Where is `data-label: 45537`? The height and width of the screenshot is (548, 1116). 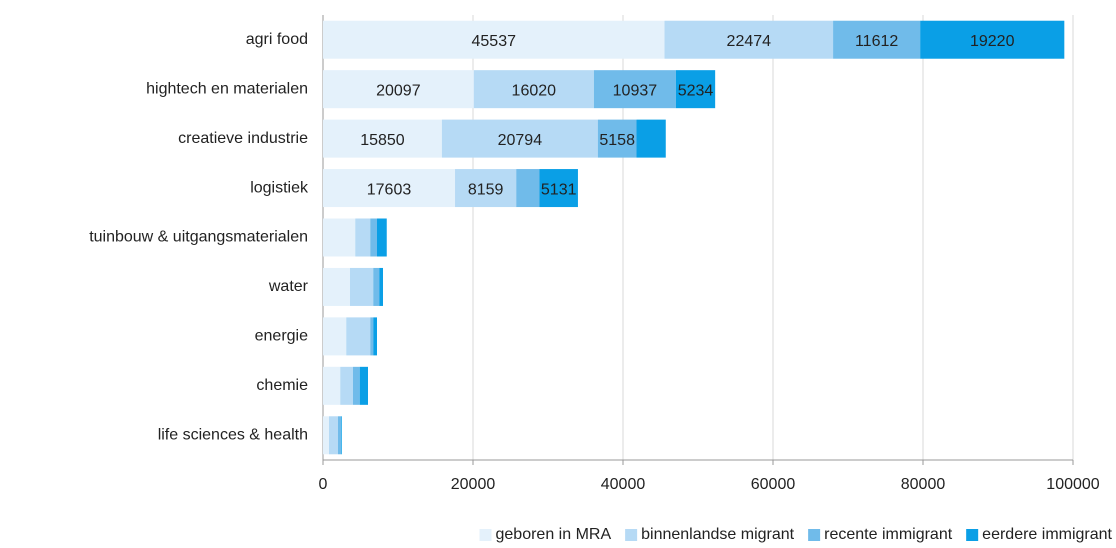 data-label: 45537 is located at coordinates (494, 41).